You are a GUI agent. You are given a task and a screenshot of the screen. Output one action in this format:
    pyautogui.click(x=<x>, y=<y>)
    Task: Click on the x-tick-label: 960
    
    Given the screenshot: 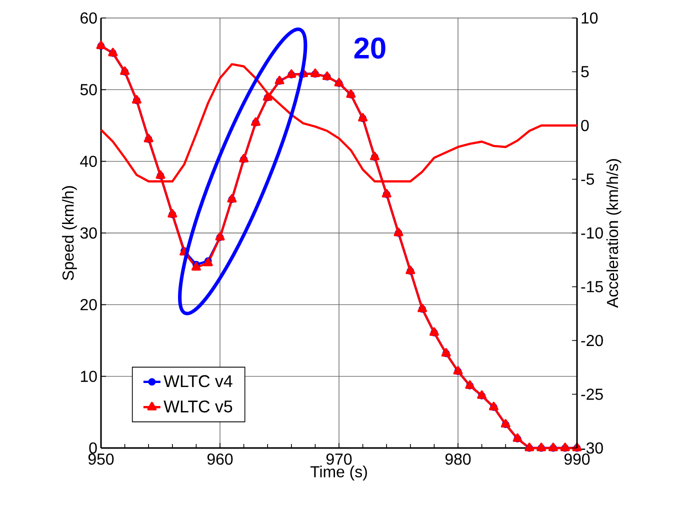 What is the action you would take?
    pyautogui.click(x=220, y=459)
    